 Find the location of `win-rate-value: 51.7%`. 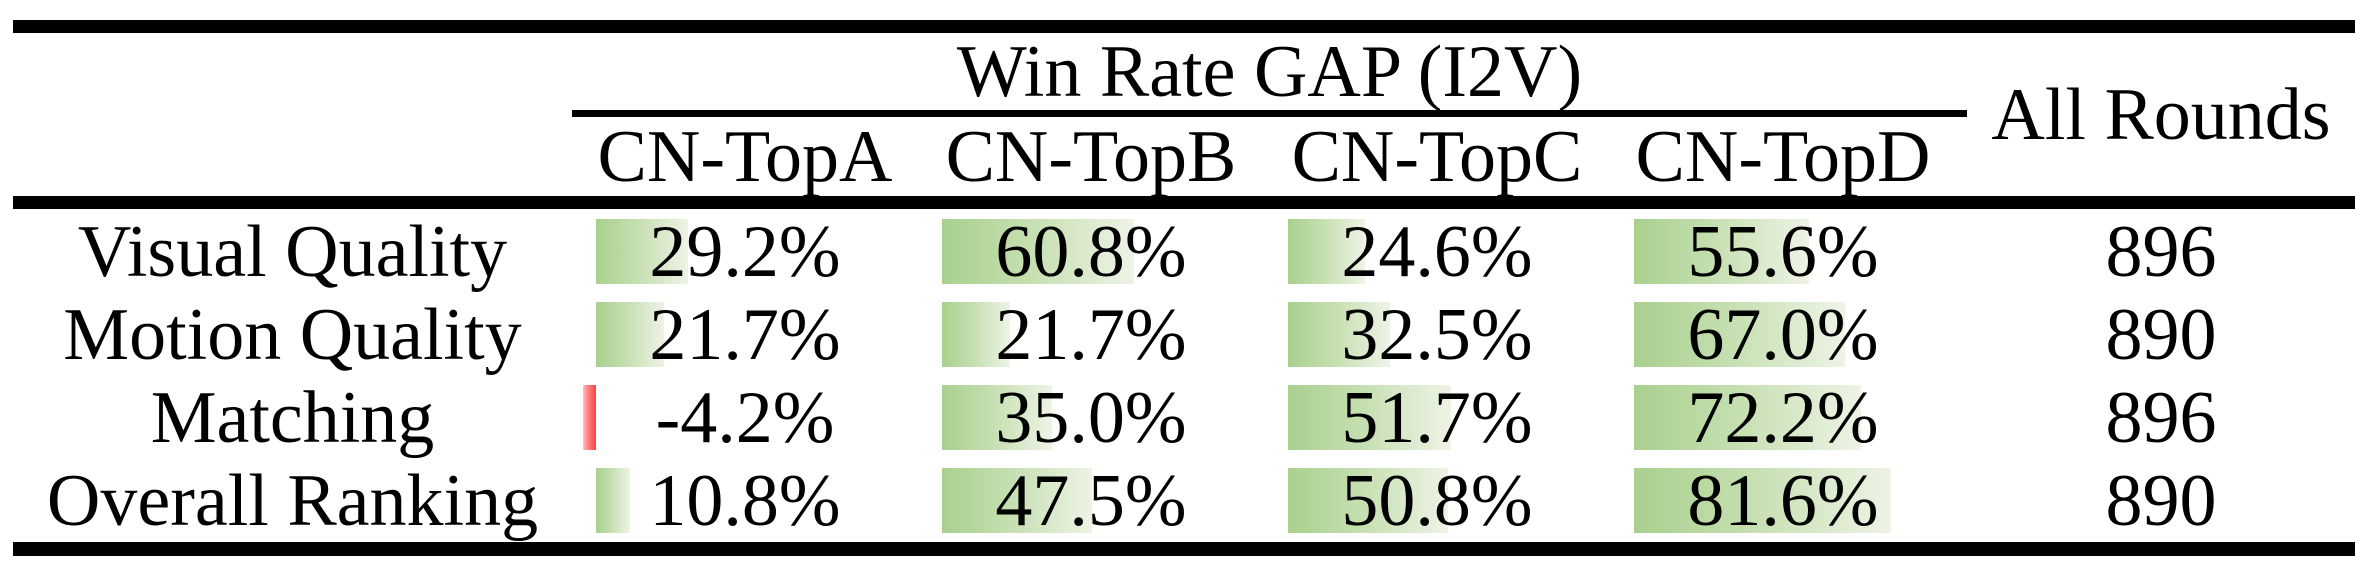

win-rate-value: 51.7% is located at coordinates (1437, 417).